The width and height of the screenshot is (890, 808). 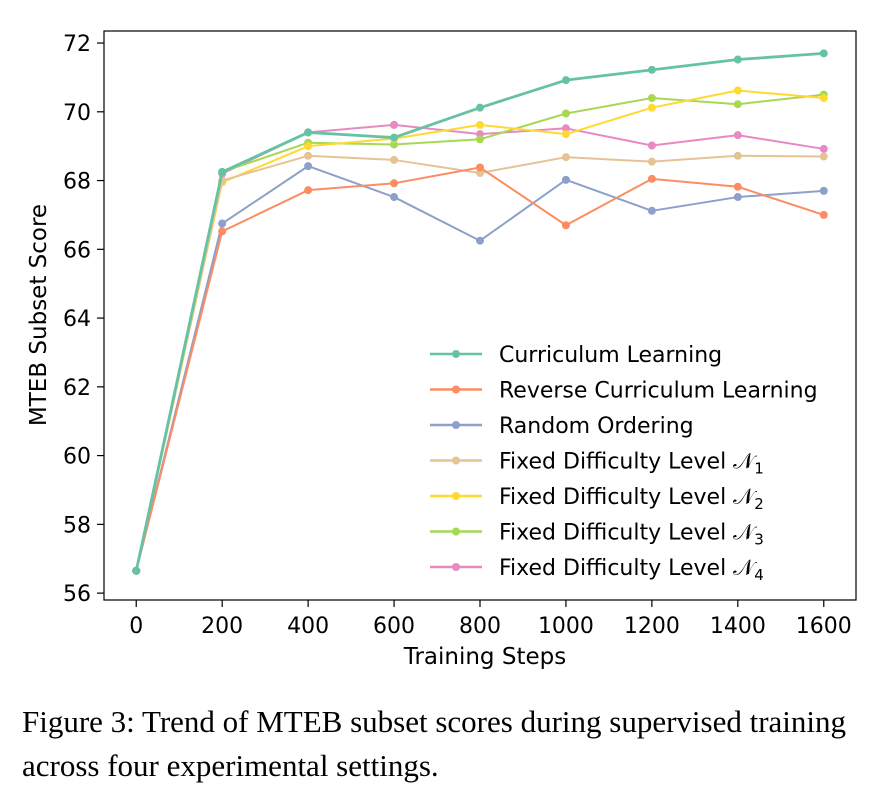 I want to click on legend-label: Fixed Difficulty Level 𝒩2, so click(x=631, y=499).